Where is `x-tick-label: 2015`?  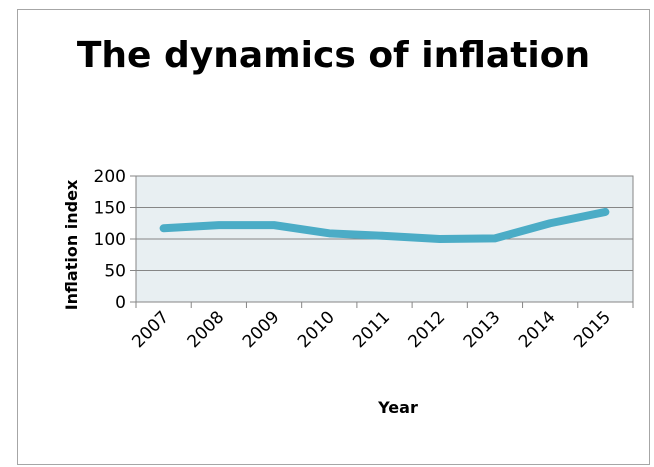 x-tick-label: 2015 is located at coordinates (592, 329).